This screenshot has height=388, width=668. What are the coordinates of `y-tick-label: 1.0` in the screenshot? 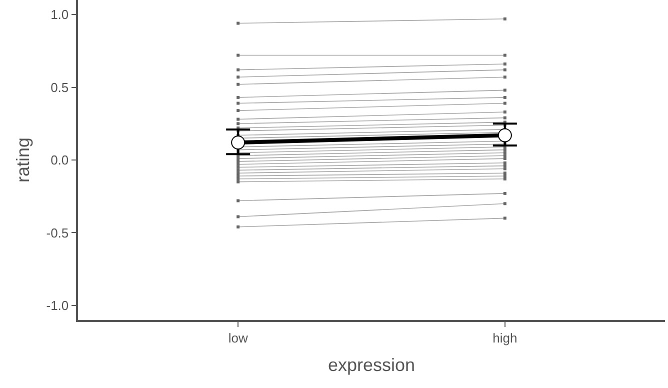 It's located at (59, 14).